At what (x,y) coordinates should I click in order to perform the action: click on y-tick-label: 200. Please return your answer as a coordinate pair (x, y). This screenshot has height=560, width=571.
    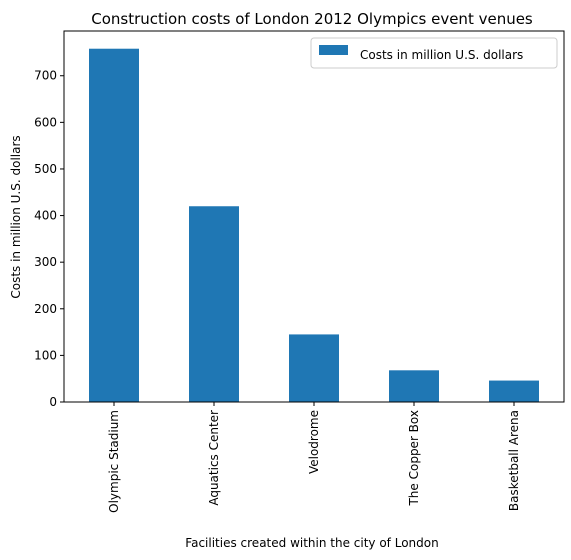
    Looking at the image, I should click on (45, 309).